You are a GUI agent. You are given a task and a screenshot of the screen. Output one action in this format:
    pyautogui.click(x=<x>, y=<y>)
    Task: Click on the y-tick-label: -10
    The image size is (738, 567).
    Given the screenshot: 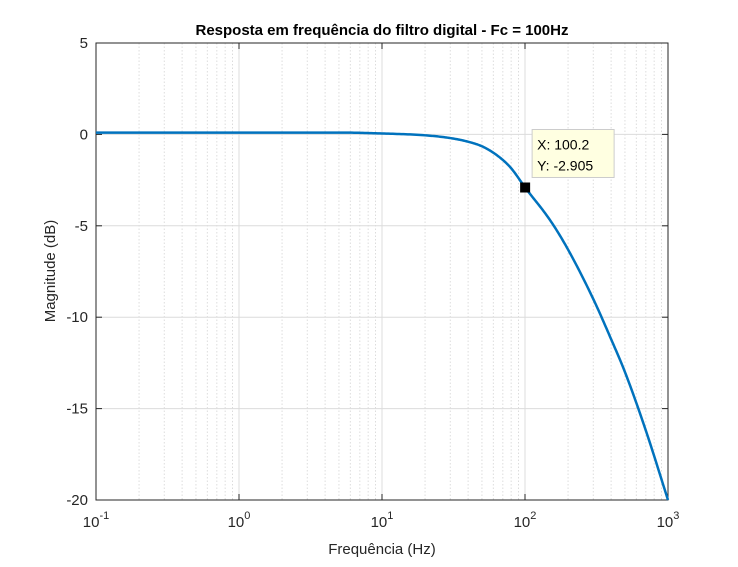 What is the action you would take?
    pyautogui.click(x=77, y=317)
    